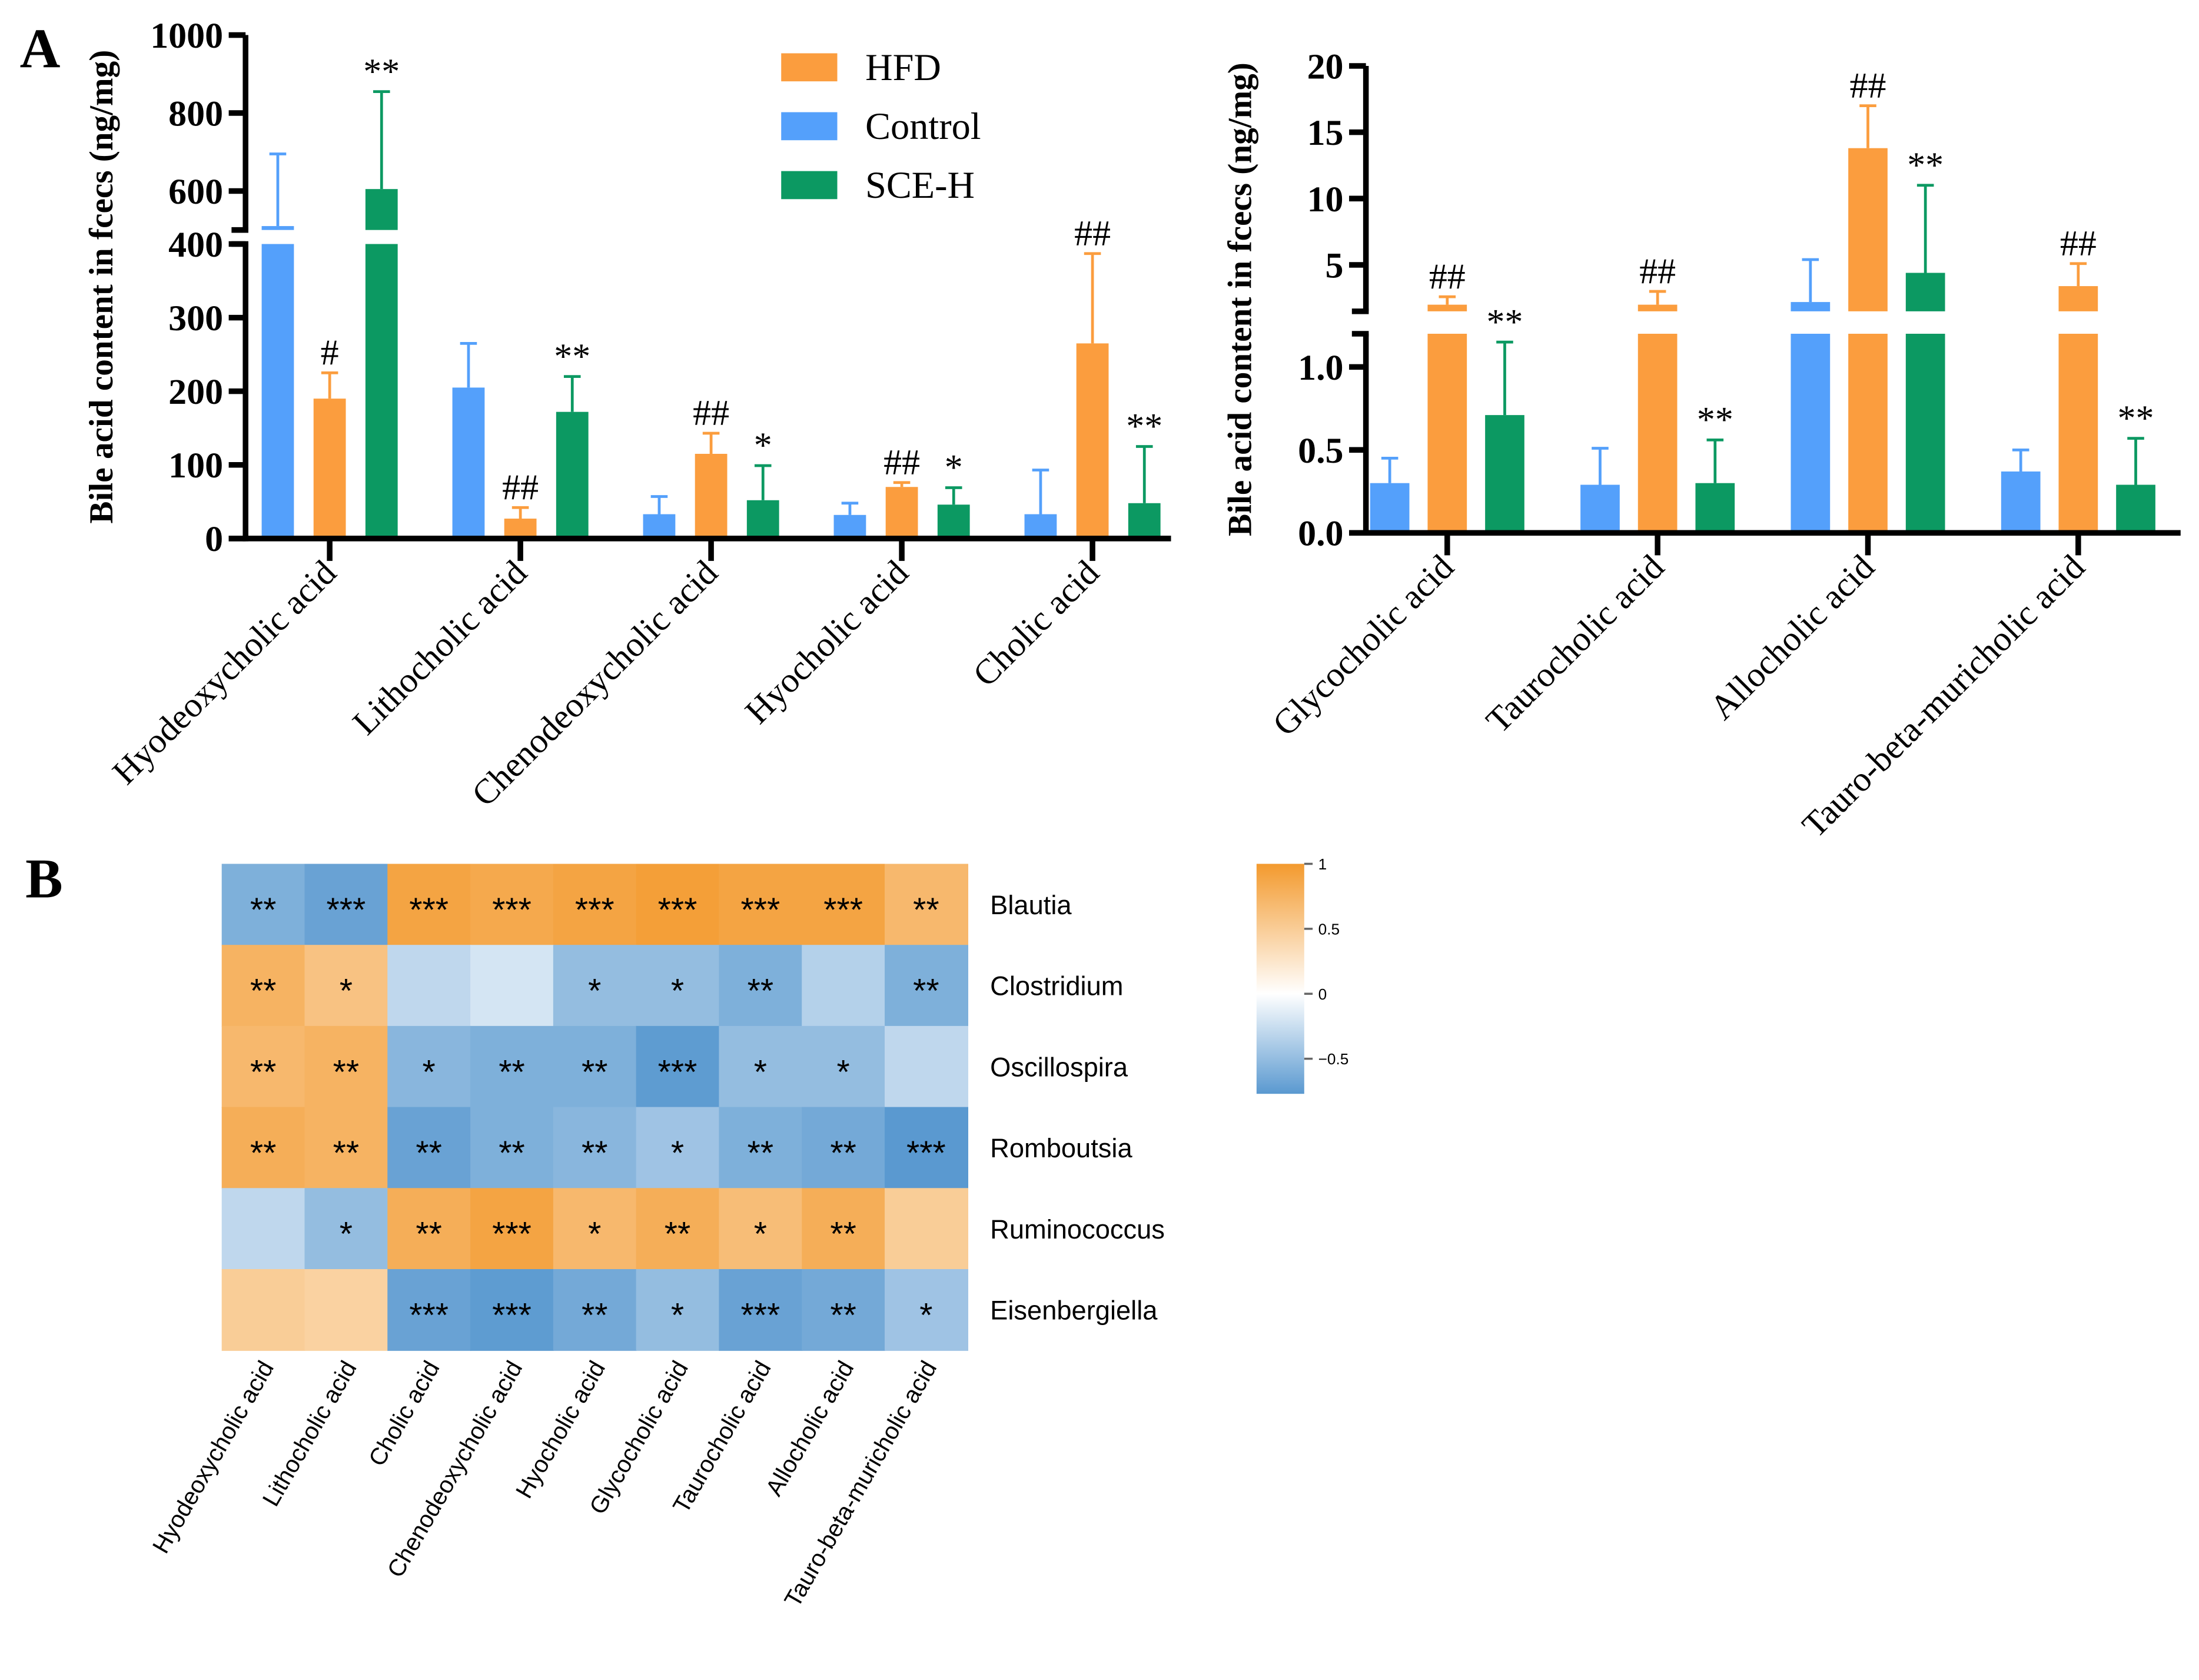  I want to click on legend-swatch-hfd, so click(809, 68).